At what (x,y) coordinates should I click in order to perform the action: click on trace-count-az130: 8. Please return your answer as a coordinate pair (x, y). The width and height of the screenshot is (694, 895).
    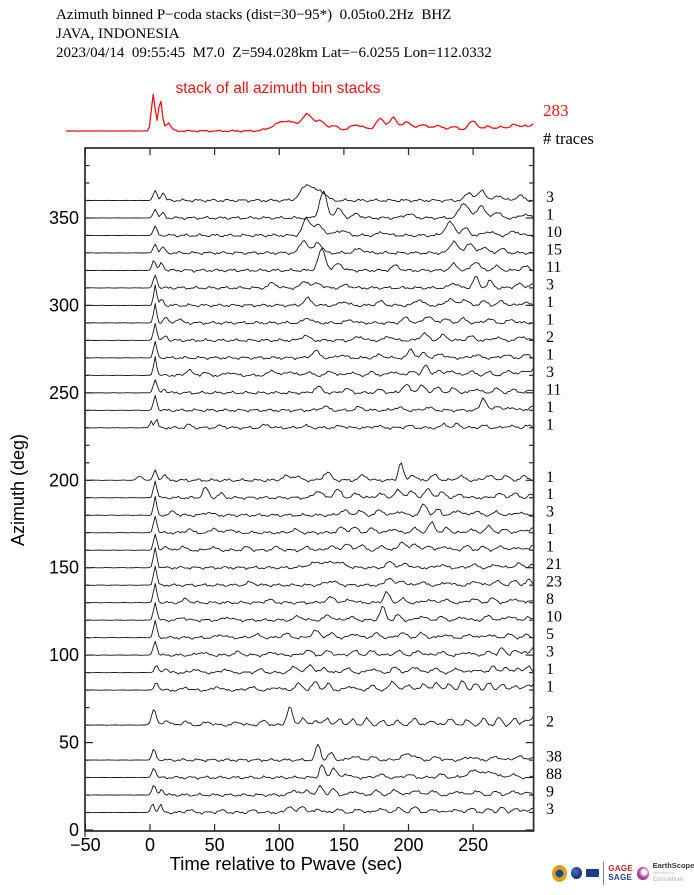
    Looking at the image, I should click on (550, 599).